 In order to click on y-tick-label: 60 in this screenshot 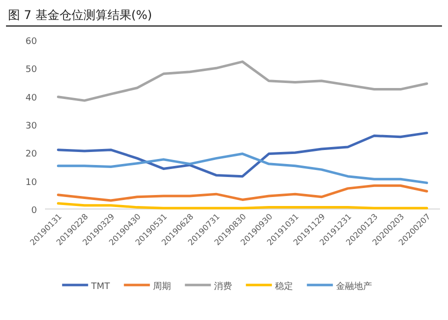, I will do `click(32, 42)`.